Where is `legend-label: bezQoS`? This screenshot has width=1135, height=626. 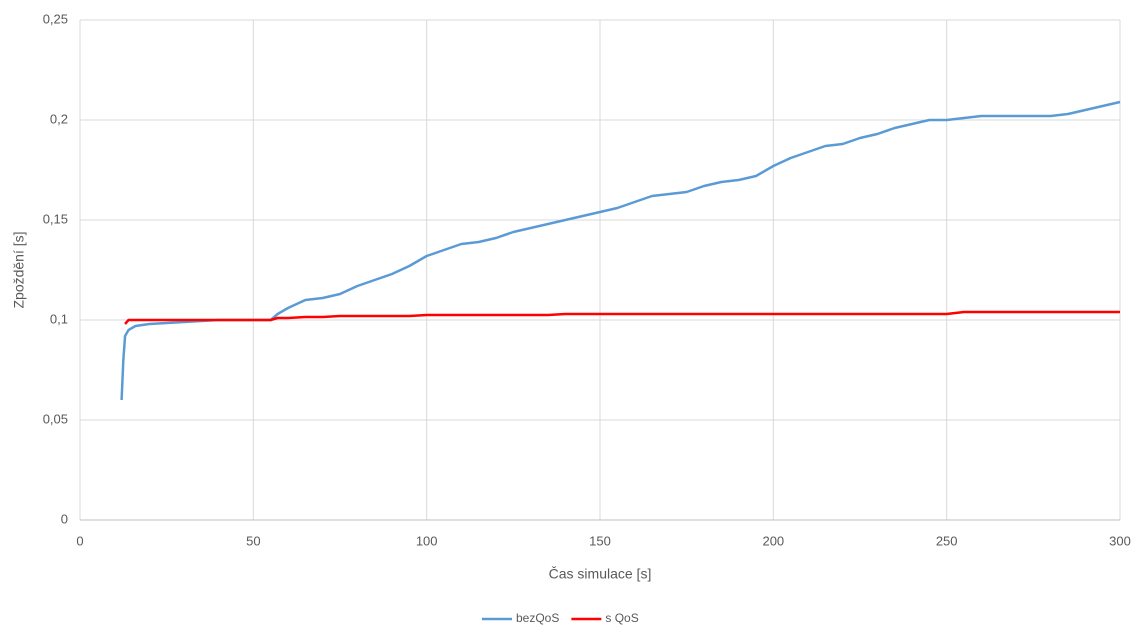 legend-label: bezQoS is located at coordinates (537, 618).